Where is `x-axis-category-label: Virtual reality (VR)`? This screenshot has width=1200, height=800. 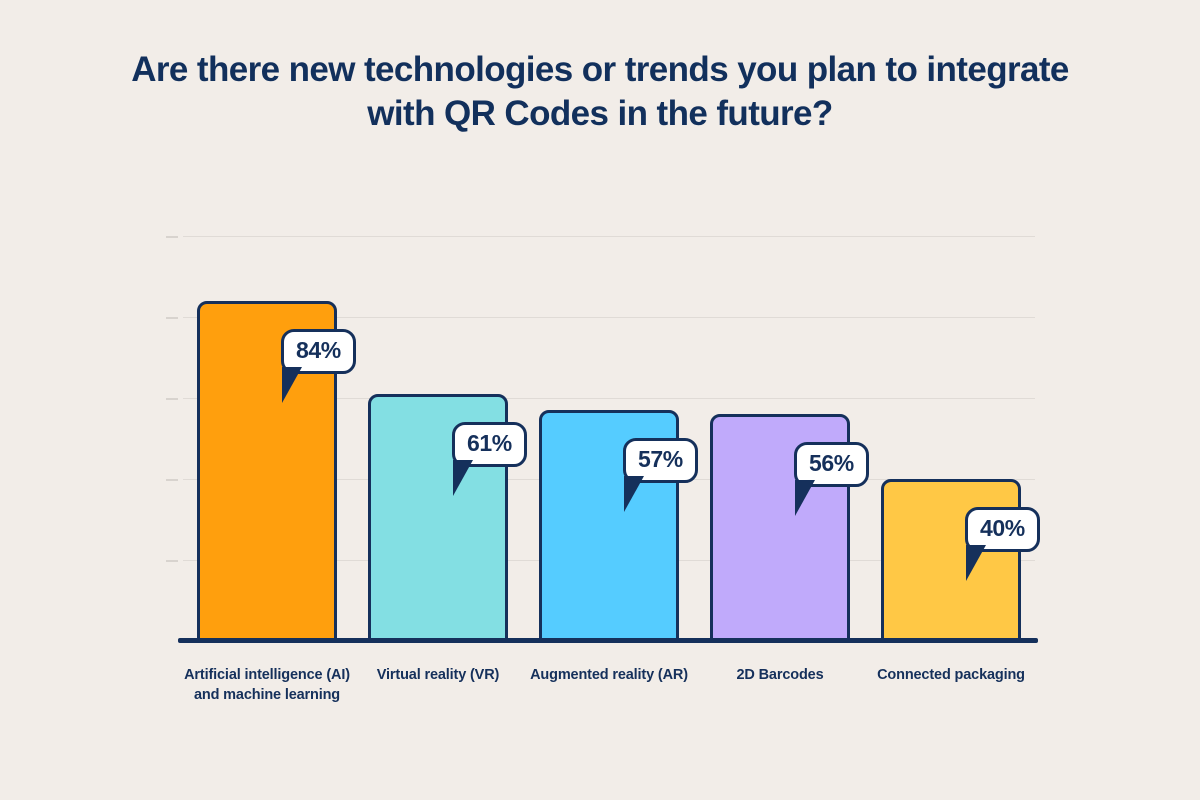 x-axis-category-label: Virtual reality (VR) is located at coordinates (438, 676).